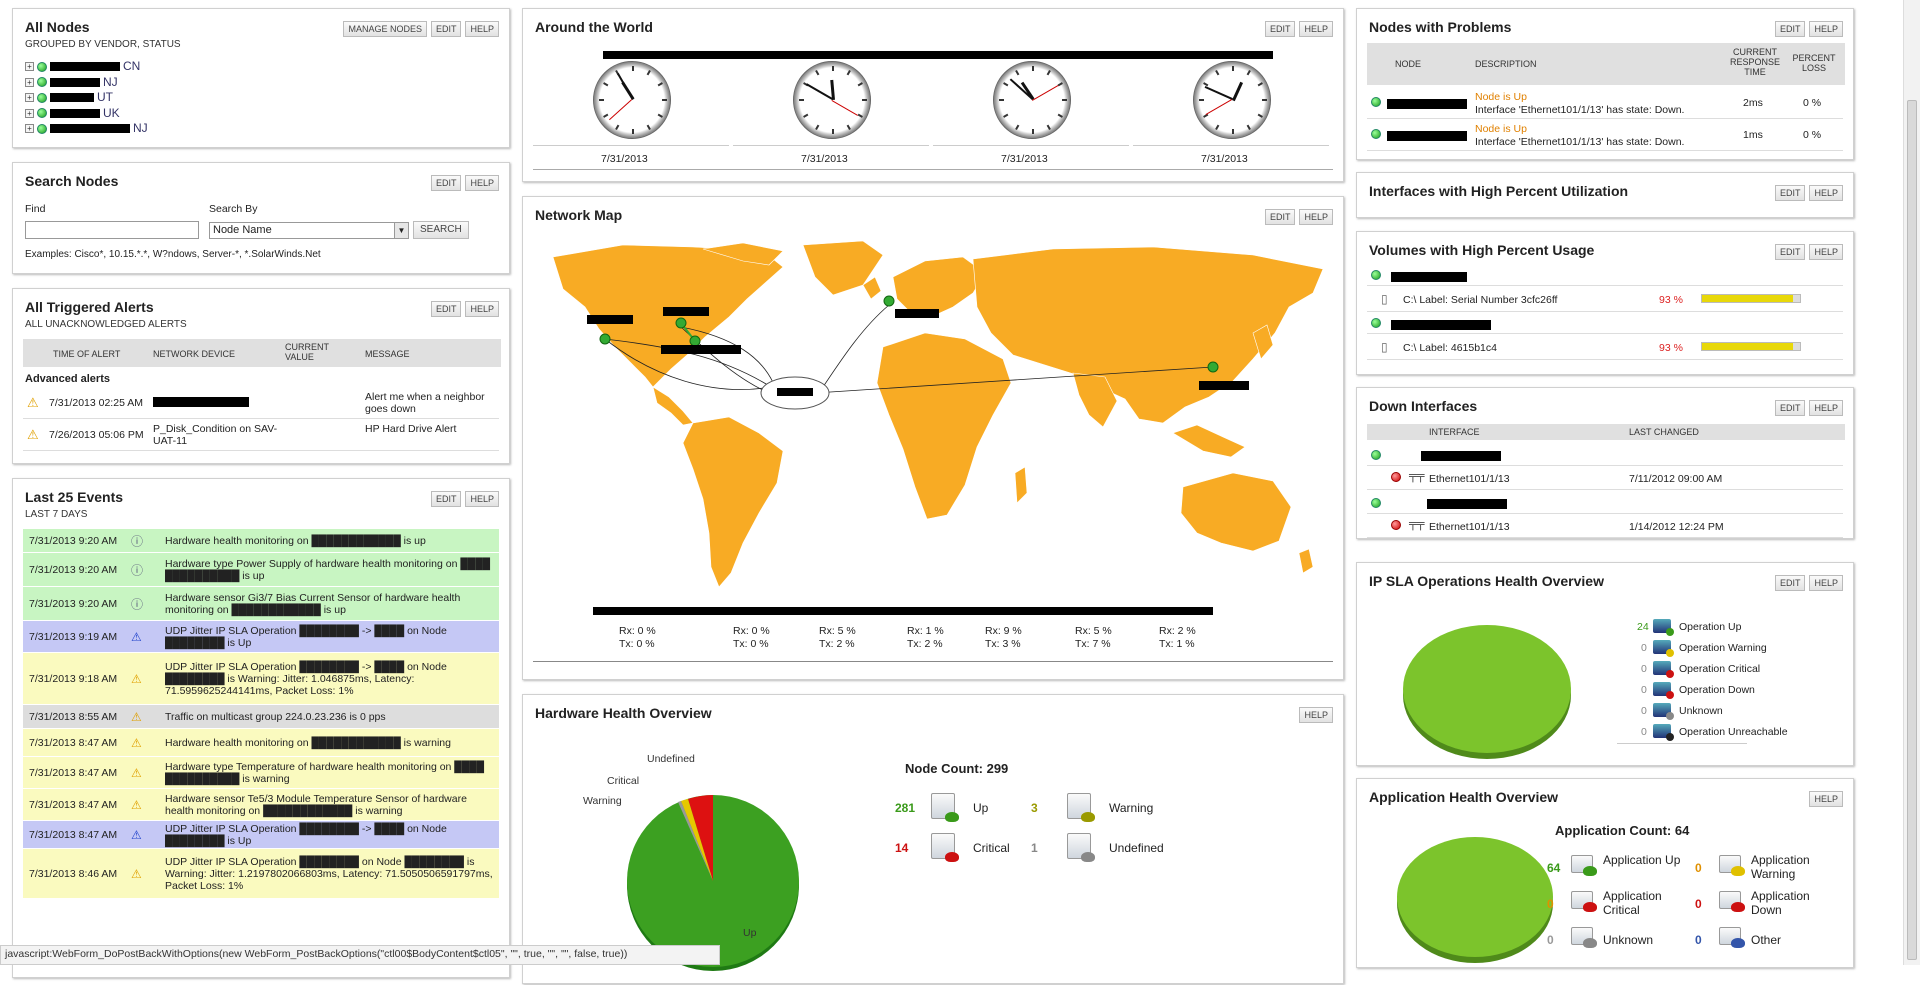 The width and height of the screenshot is (1920, 985). I want to click on legend-label: Application Down, so click(1780, 903).